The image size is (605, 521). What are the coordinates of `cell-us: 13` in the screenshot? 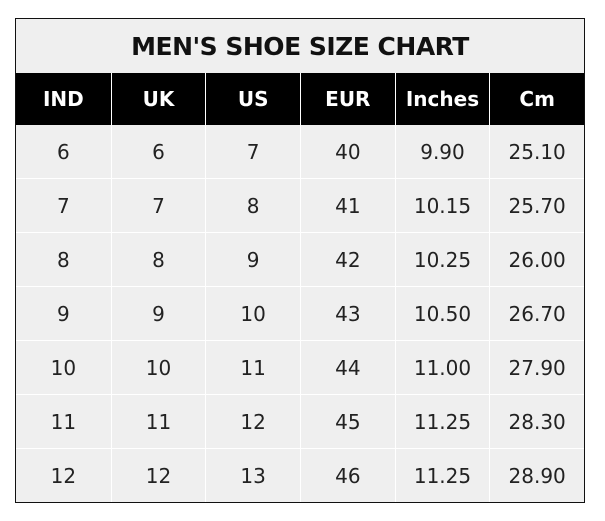 It's located at (252, 475).